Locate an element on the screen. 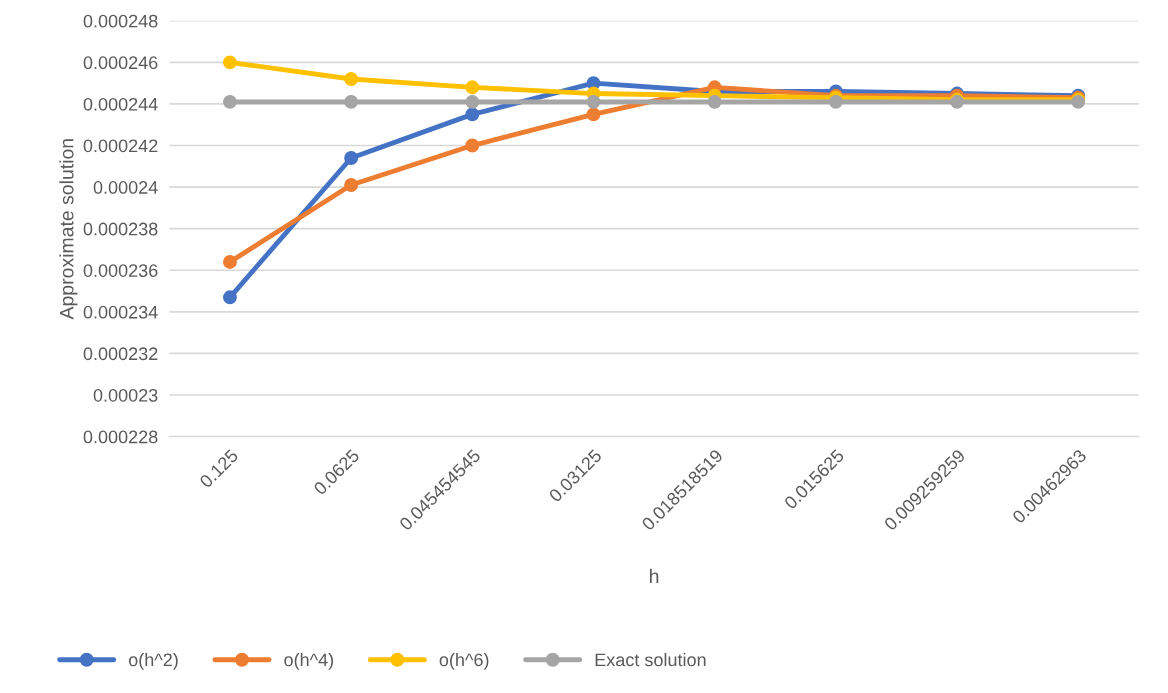  legend-label: o(h^4) is located at coordinates (309, 661).